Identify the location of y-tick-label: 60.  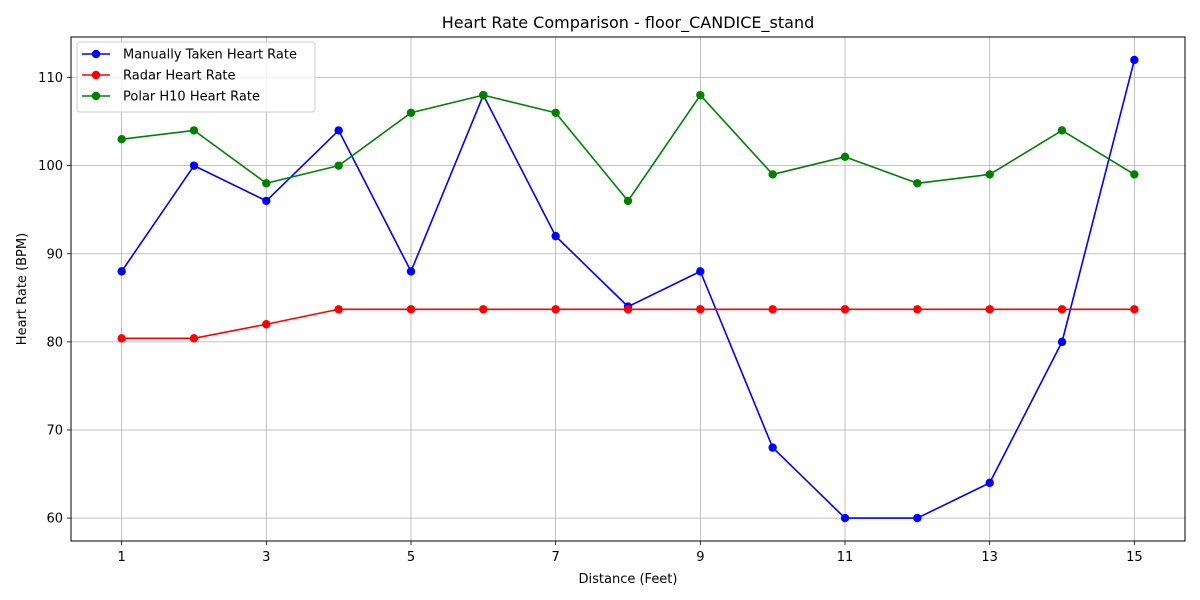
(54, 519).